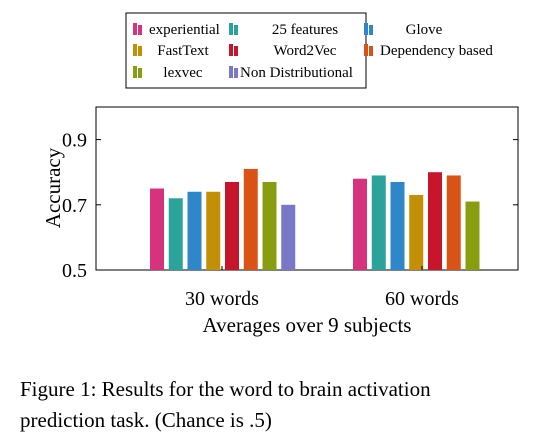 Image resolution: width=546 pixels, height=440 pixels. I want to click on x-axis: 30 words 60 words, so click(322, 288).